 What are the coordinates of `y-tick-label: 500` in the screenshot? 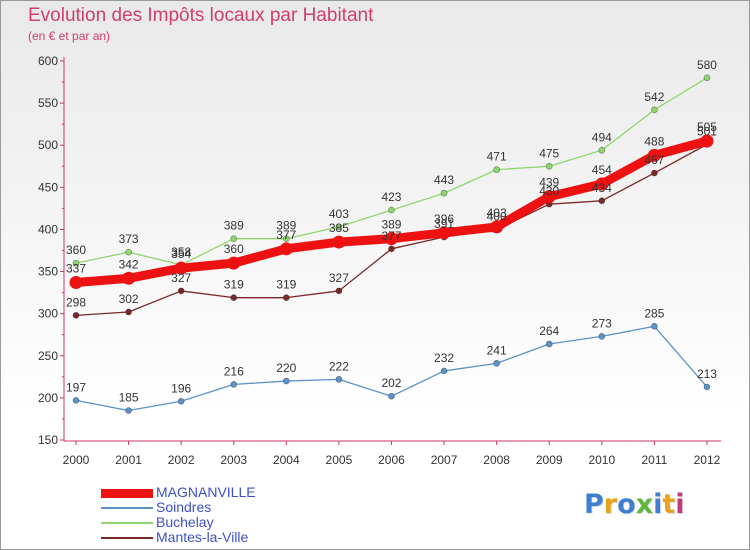 It's located at (48, 145).